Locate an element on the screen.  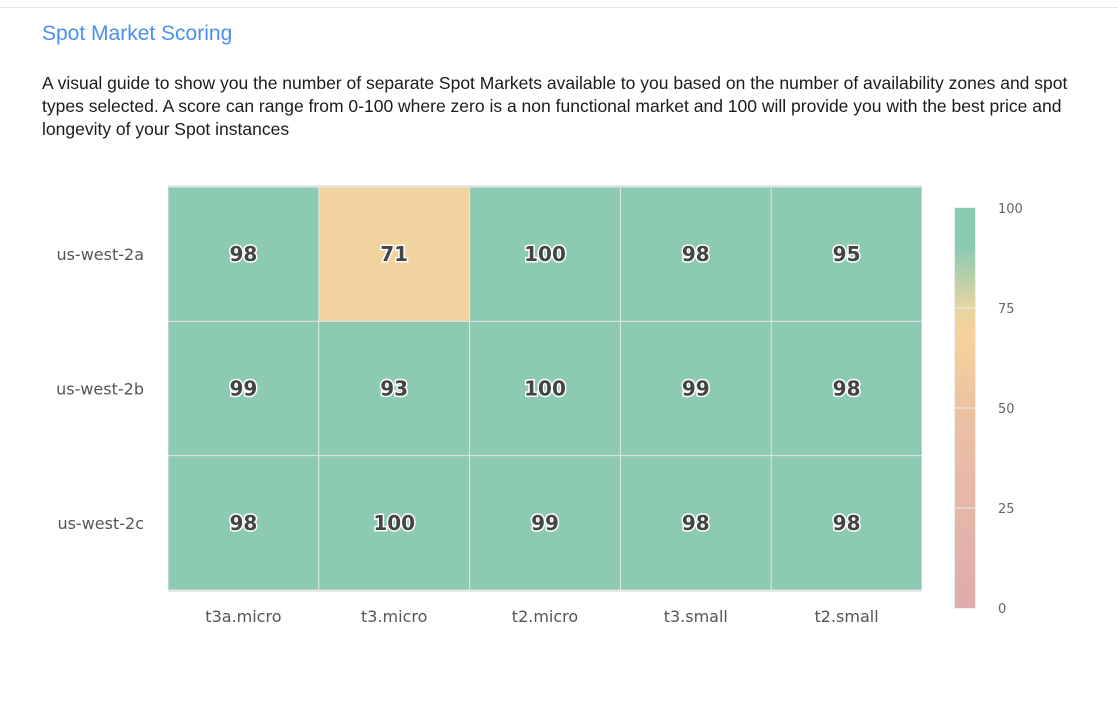
x-tick-label: t2.micro is located at coordinates (545, 616).